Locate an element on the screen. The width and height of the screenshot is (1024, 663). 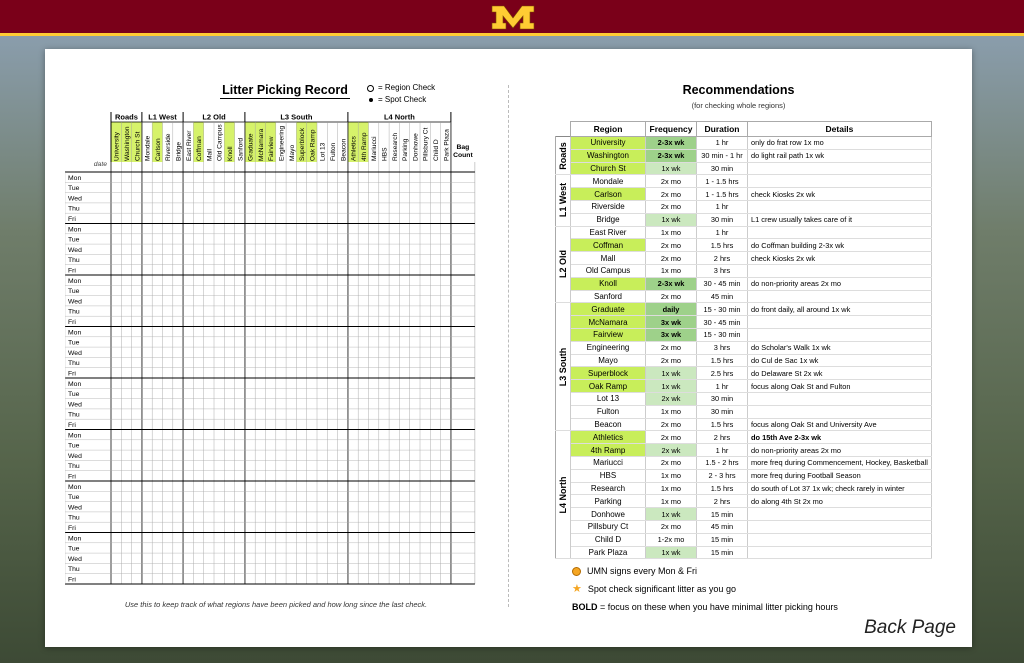
column-label: Old Campus is located at coordinates (220, 142).